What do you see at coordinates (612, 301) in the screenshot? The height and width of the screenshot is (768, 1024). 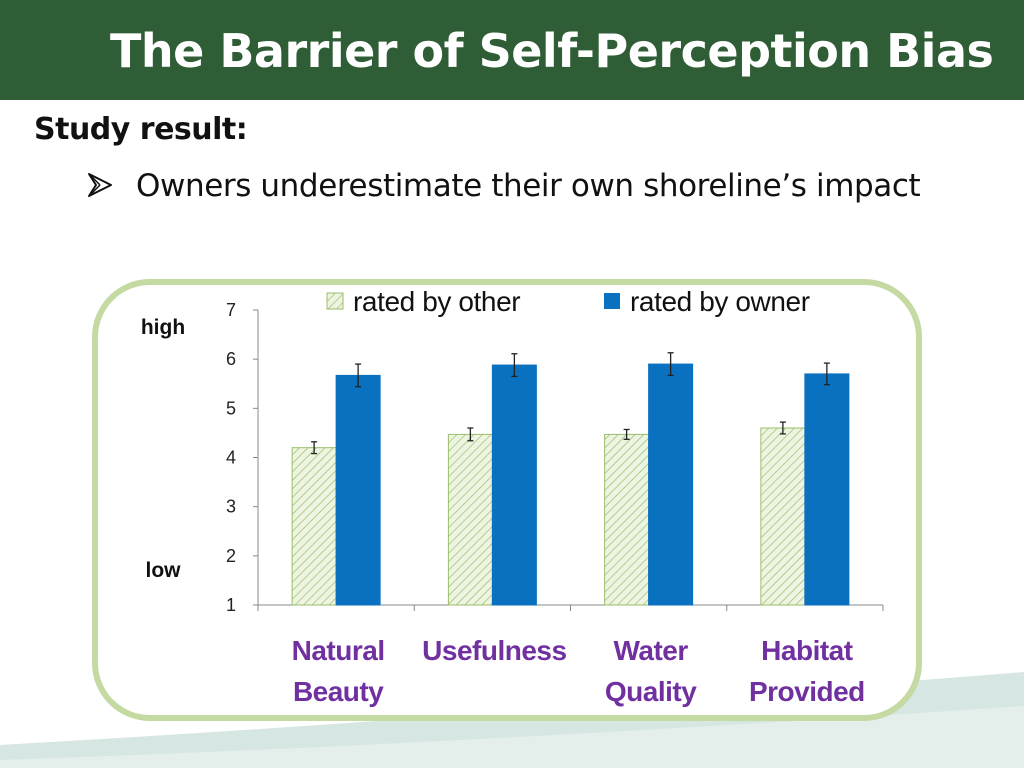 I see `legend-swatch-owner` at bounding box center [612, 301].